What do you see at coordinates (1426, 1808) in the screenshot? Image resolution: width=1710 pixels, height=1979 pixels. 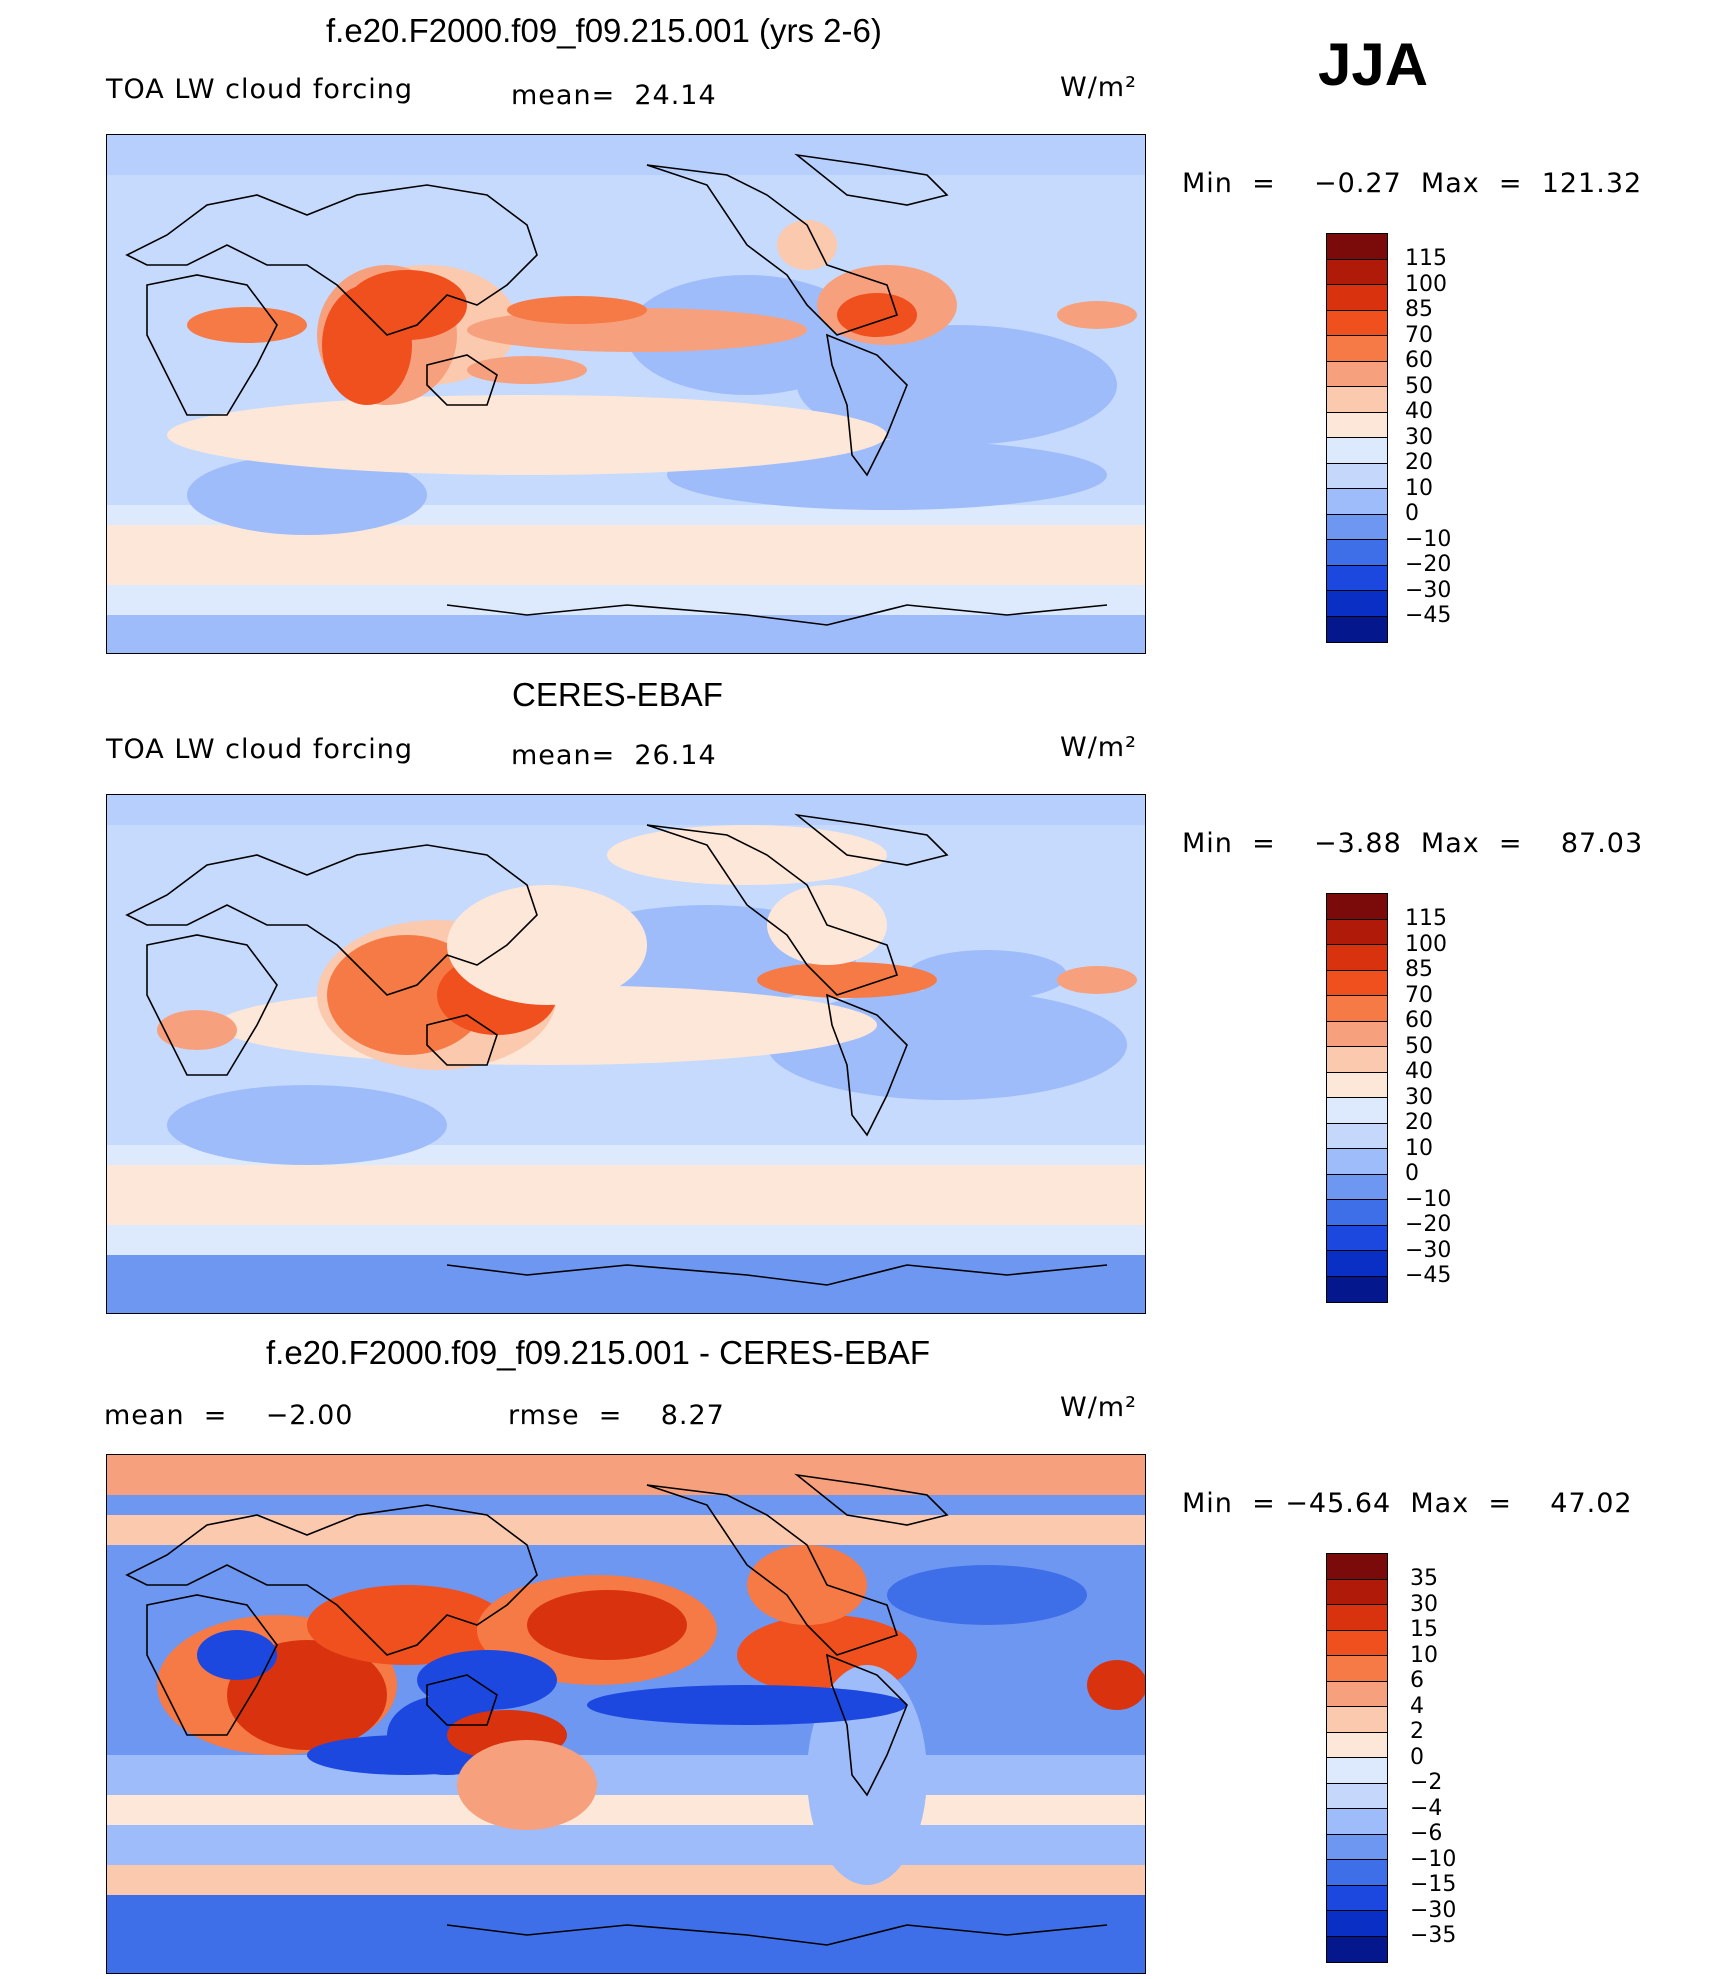 I see `colorbar-tick: −4` at bounding box center [1426, 1808].